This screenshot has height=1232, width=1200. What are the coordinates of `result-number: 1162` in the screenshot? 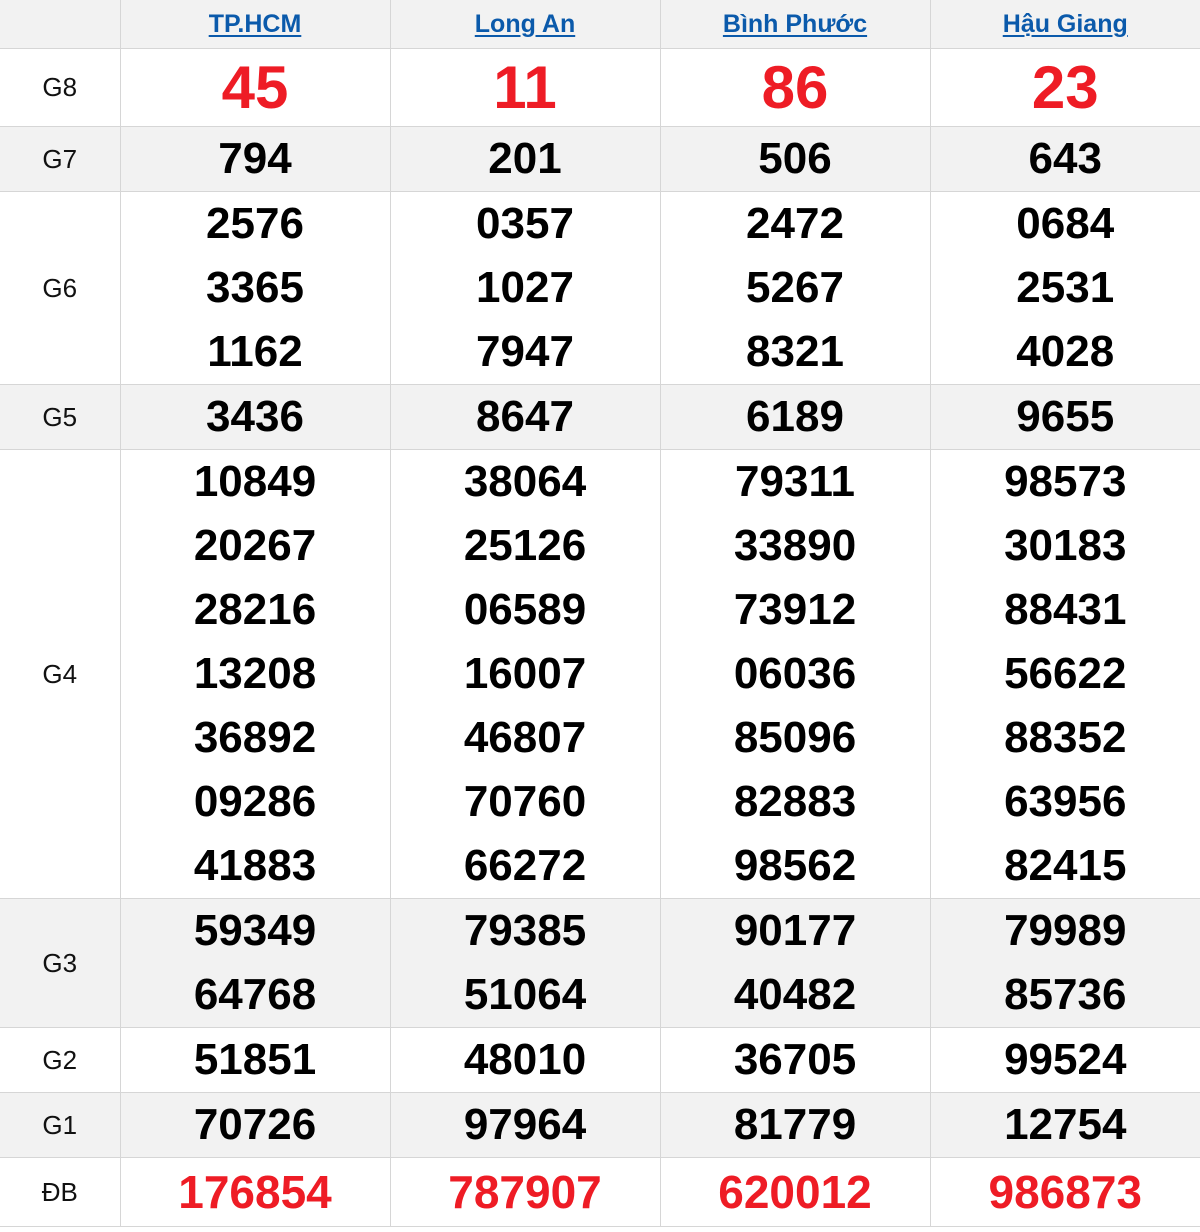 It's located at (255, 351).